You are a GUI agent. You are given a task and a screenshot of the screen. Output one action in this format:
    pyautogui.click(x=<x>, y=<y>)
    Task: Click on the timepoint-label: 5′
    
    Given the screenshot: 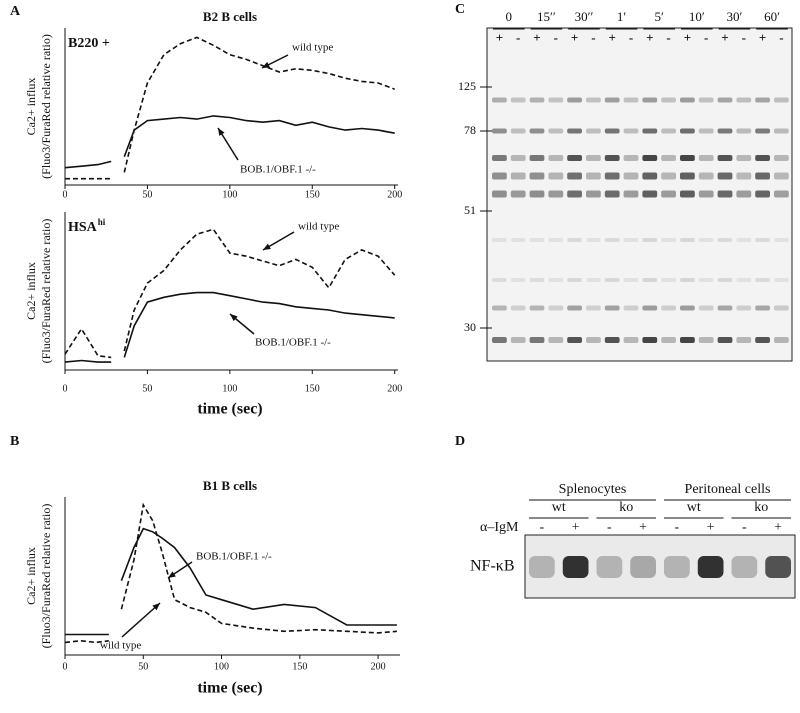 What is the action you would take?
    pyautogui.click(x=660, y=16)
    